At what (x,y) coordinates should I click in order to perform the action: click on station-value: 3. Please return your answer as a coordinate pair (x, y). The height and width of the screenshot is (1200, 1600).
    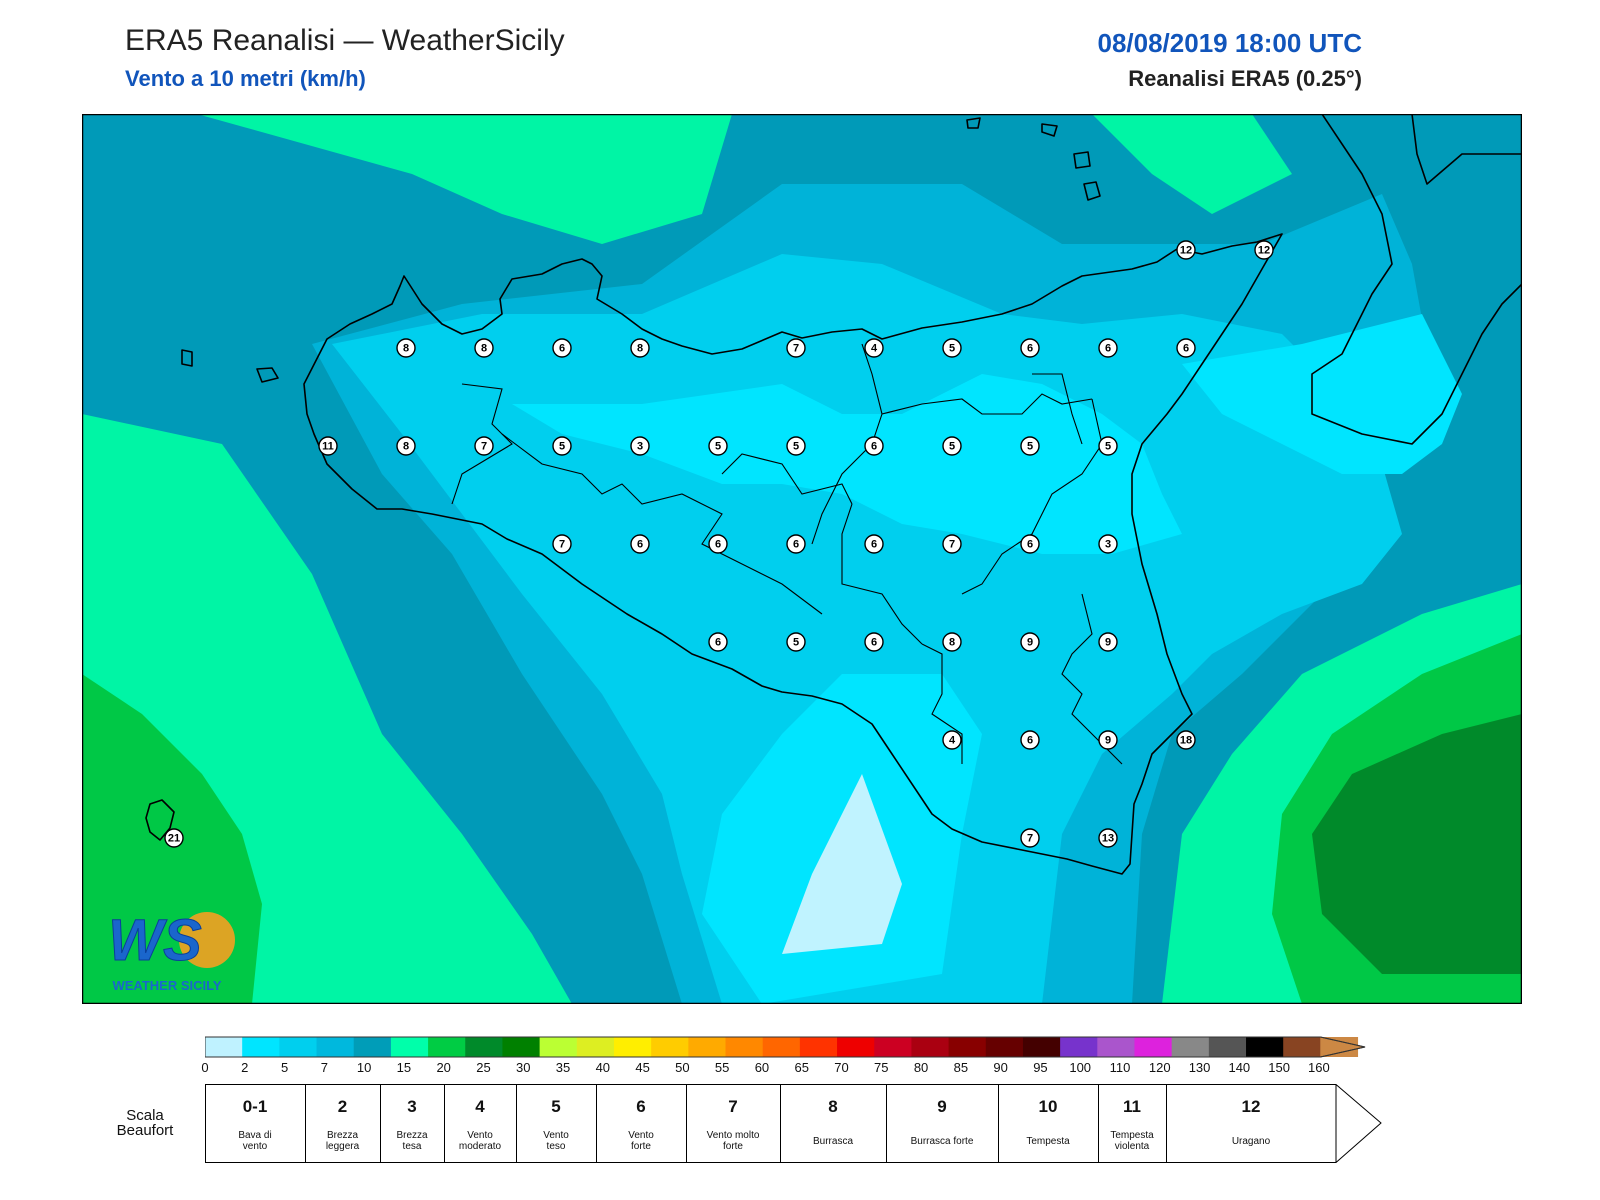
    Looking at the image, I should click on (1108, 545).